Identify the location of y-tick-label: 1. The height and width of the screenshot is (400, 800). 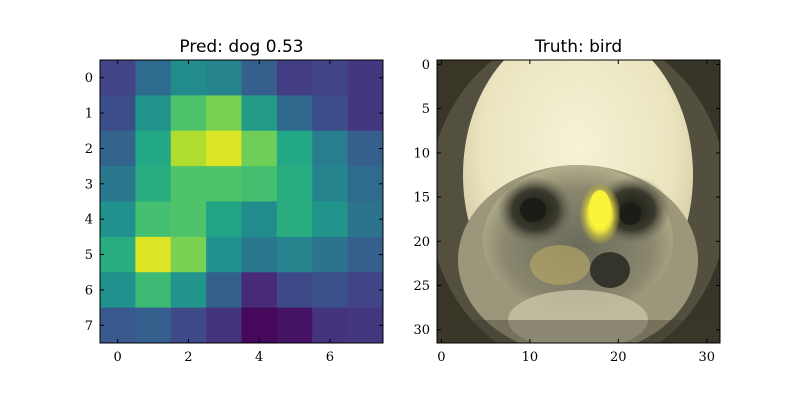
(89, 114).